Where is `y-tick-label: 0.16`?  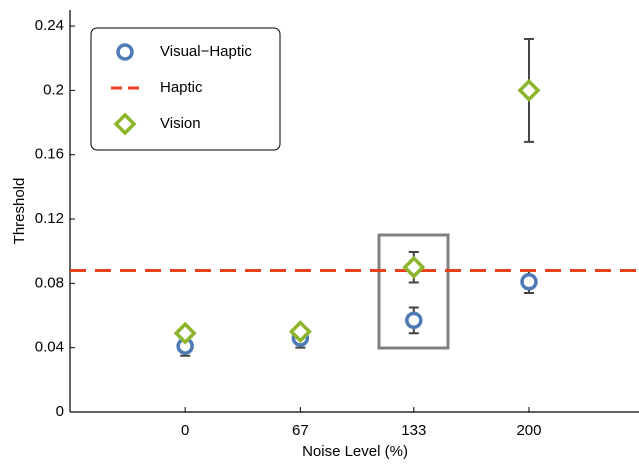
y-tick-label: 0.16 is located at coordinates (49, 154).